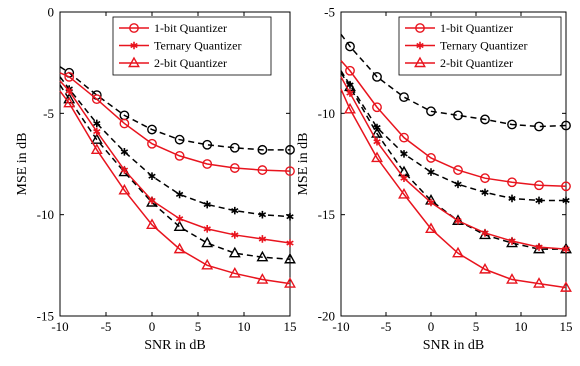 This screenshot has width=580, height=366. Describe the element at coordinates (48, 113) in the screenshot. I see `y-tick-label: -5` at that location.